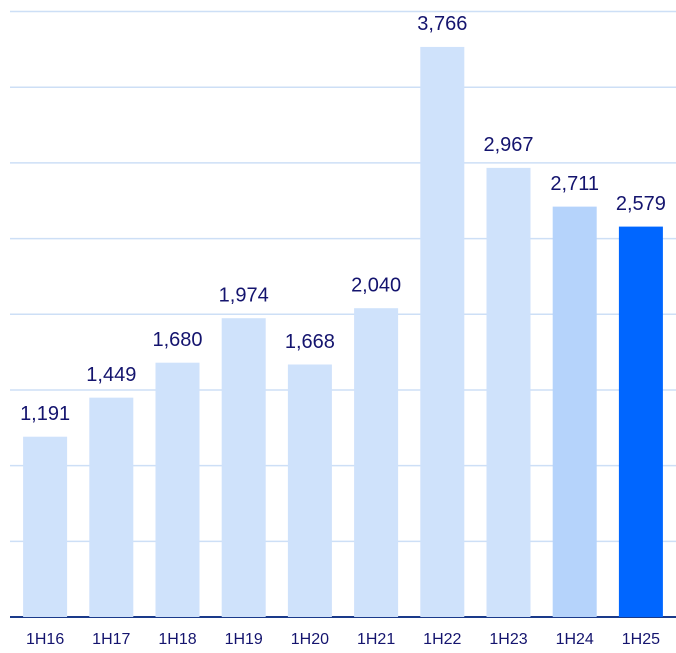  What do you see at coordinates (376, 285) in the screenshot?
I see `data-label: 2,040` at bounding box center [376, 285].